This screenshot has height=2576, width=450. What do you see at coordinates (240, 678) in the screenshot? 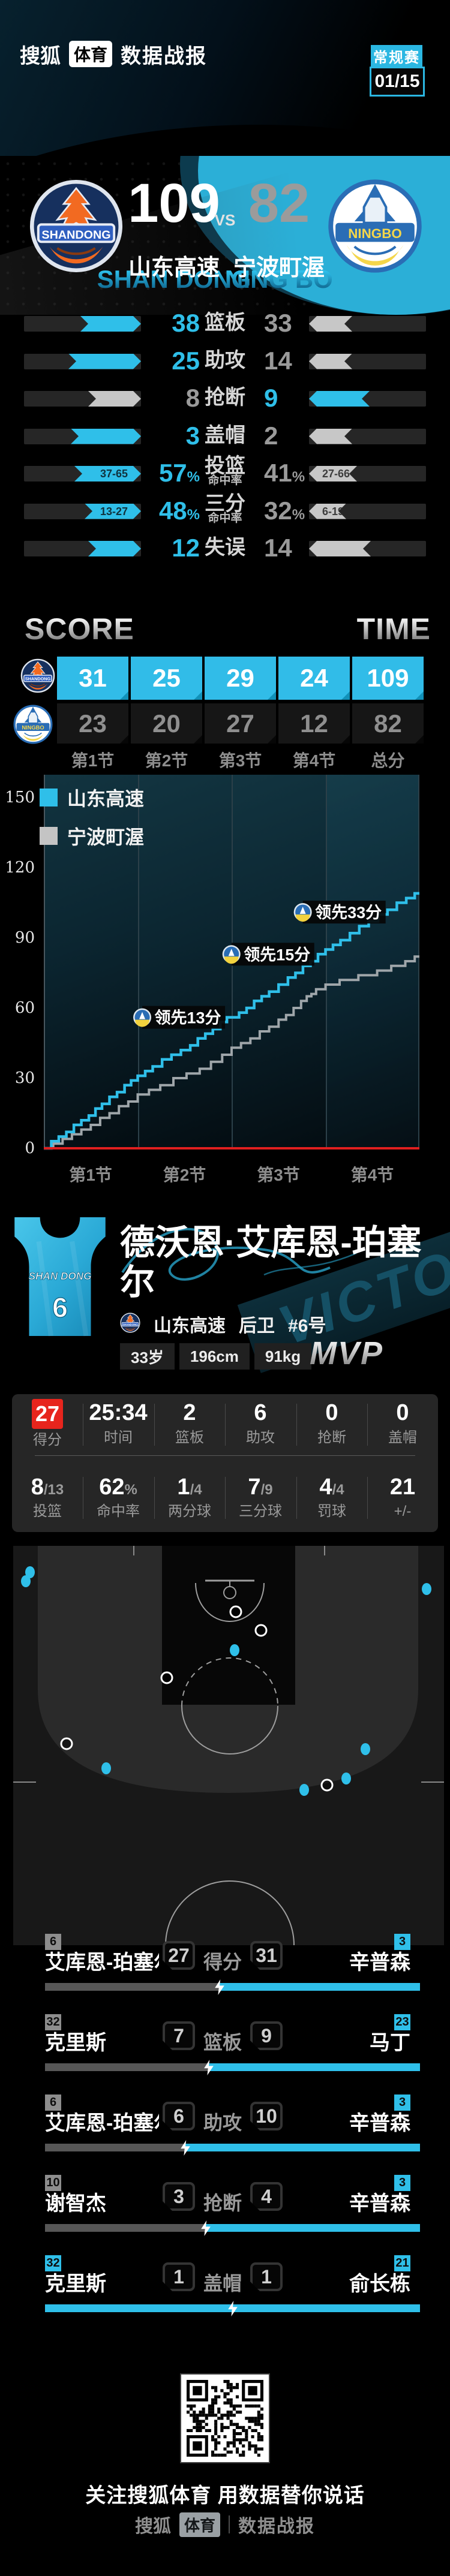
I see `quarter-cell: 29` at bounding box center [240, 678].